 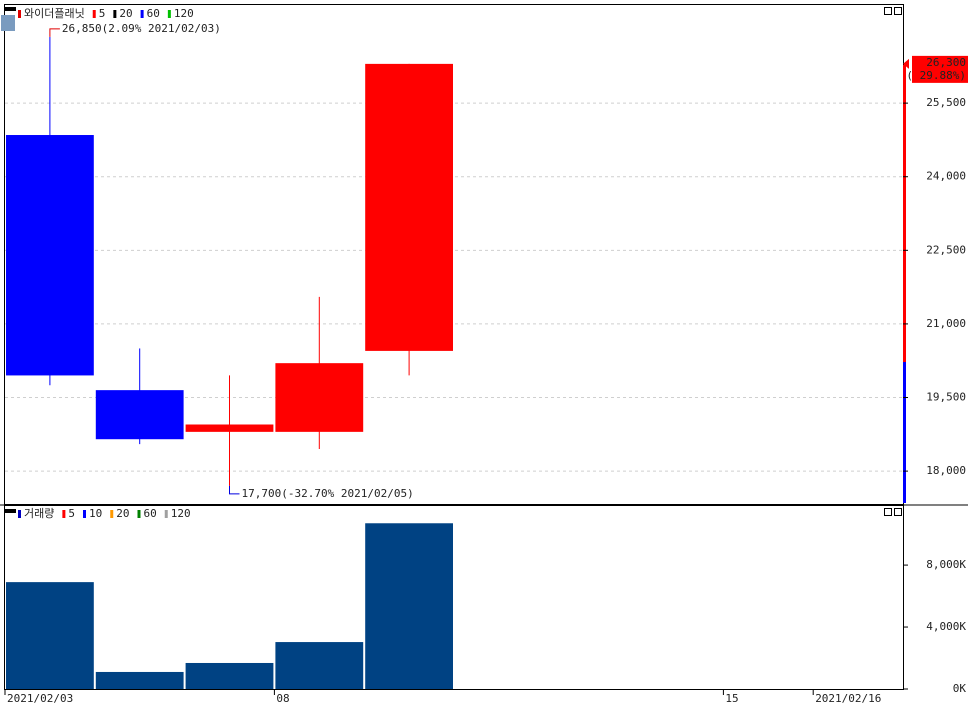 I want to click on y-tick-label: 21,000, so click(x=946, y=323).